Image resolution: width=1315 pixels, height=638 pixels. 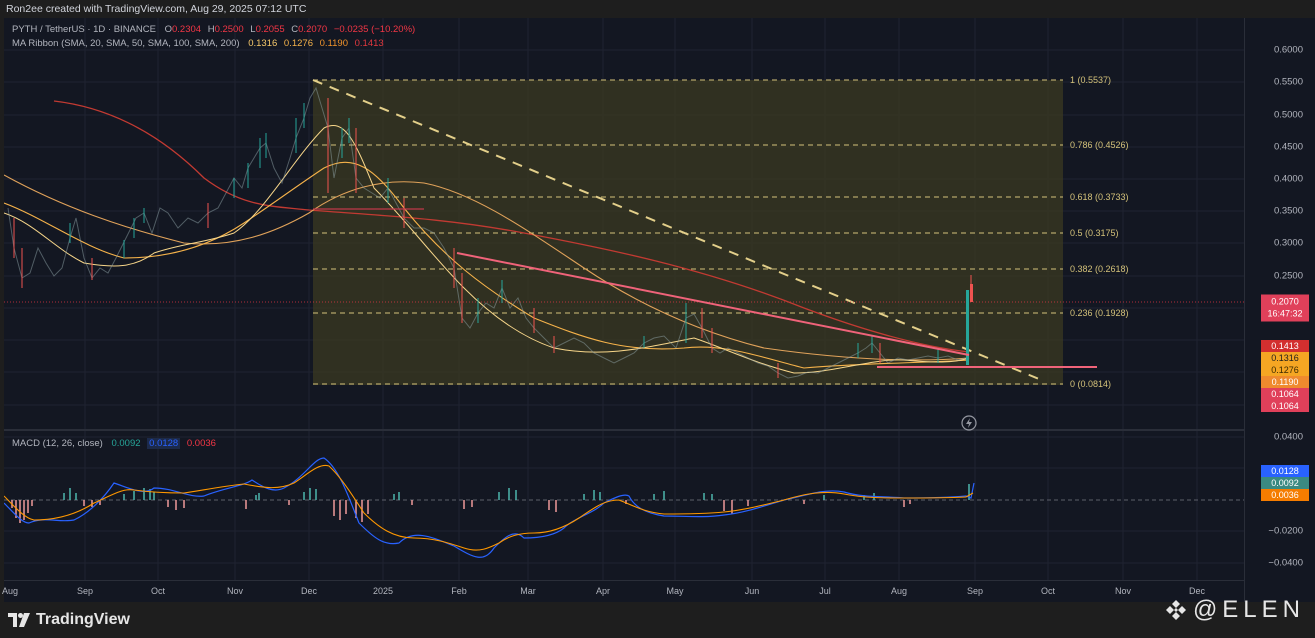 What do you see at coordinates (84, 29) in the screenshot?
I see `symbol-pair: PYTH / TetherUS · 1D · BINANCE` at bounding box center [84, 29].